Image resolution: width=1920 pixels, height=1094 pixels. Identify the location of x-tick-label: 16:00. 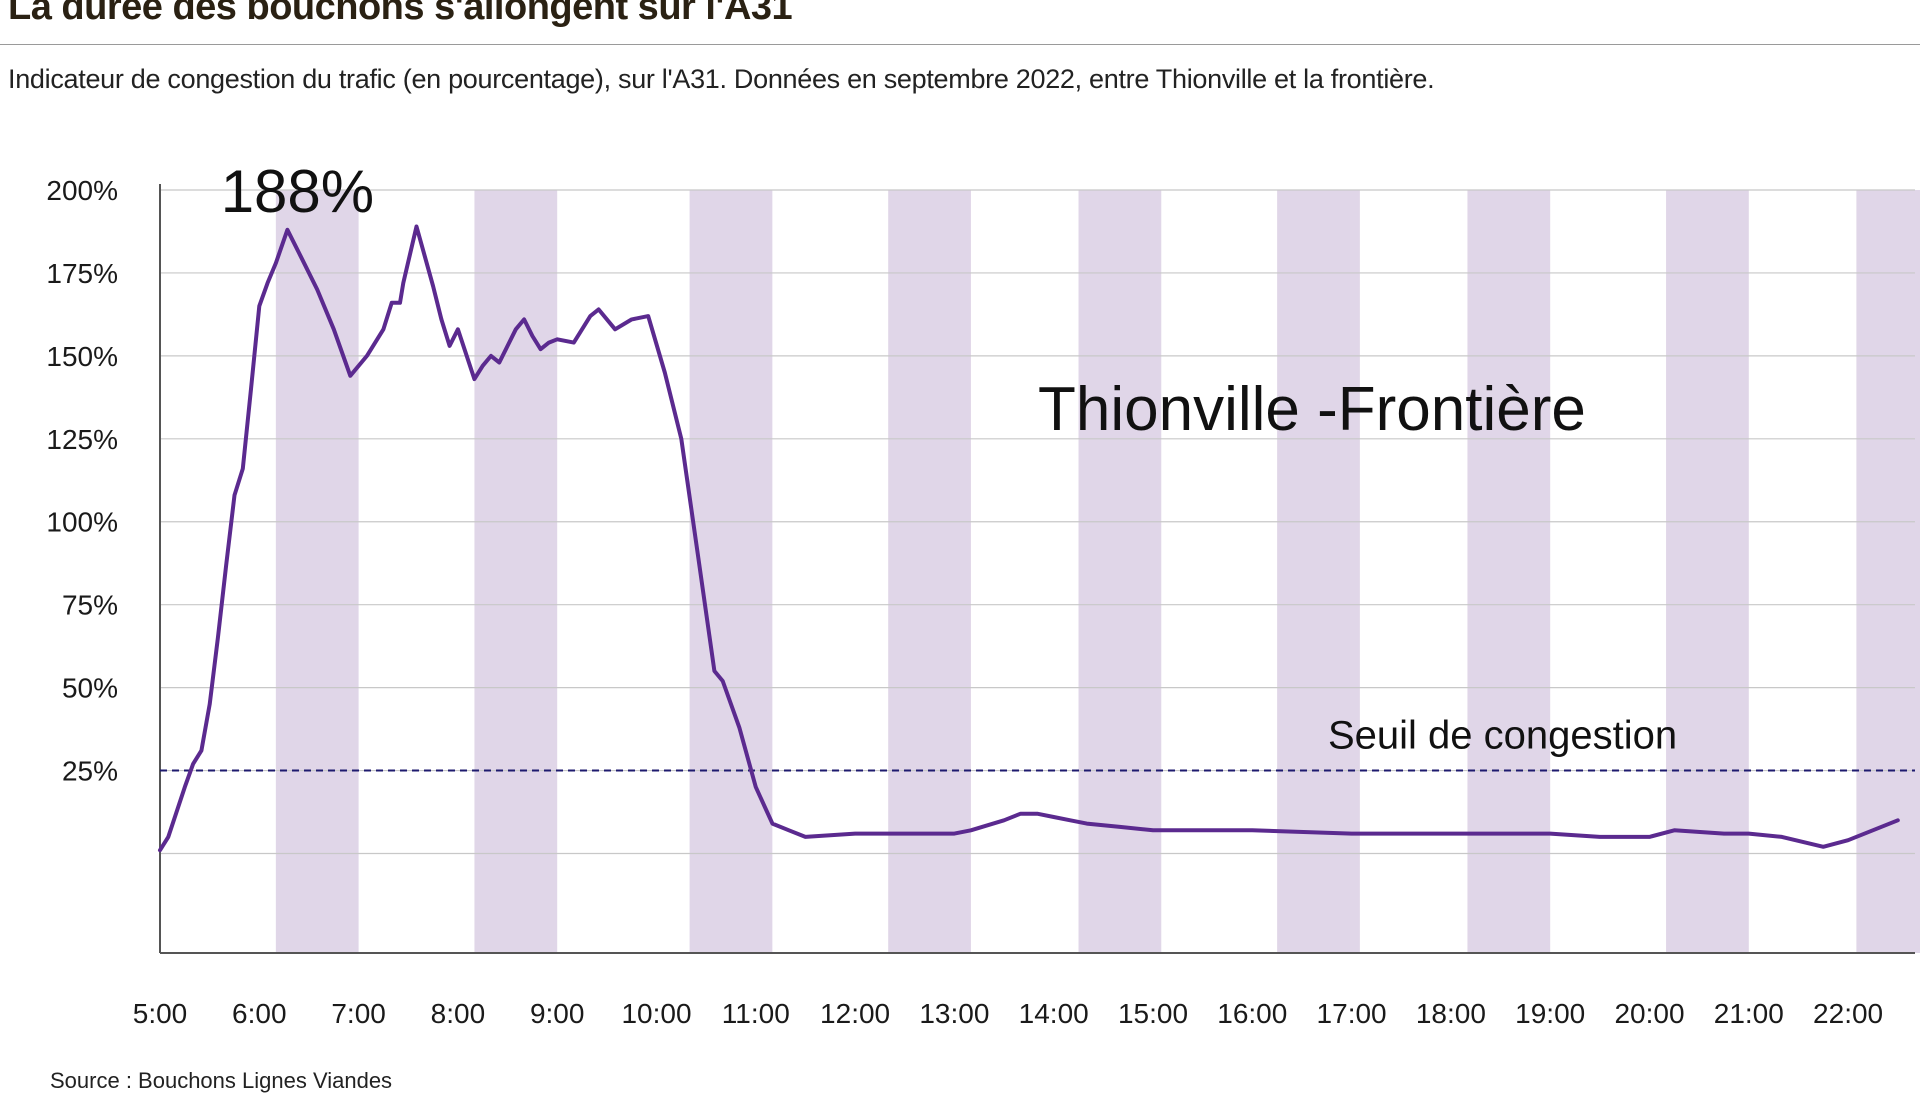
(1252, 1013).